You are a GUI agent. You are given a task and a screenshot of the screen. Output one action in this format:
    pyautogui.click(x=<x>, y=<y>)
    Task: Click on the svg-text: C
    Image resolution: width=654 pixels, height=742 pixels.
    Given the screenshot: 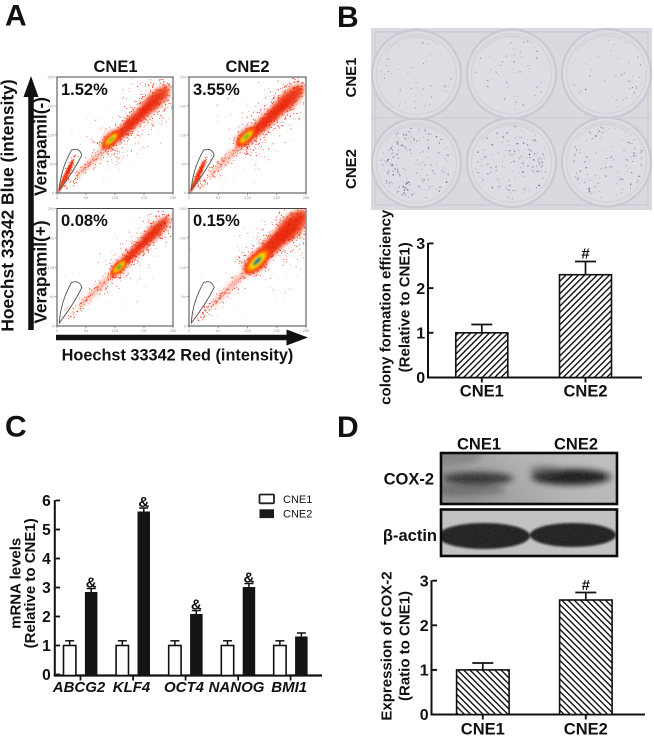 What is the action you would take?
    pyautogui.click(x=16, y=427)
    